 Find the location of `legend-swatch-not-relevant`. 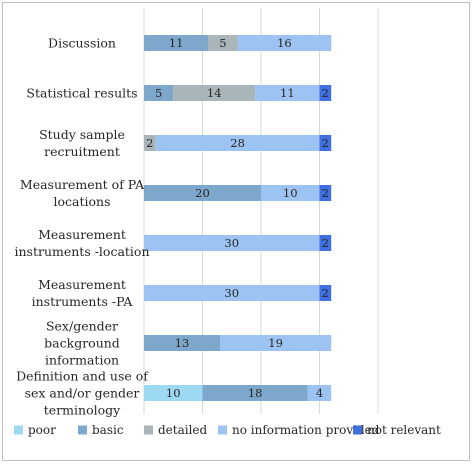

legend-swatch-not-relevant is located at coordinates (357, 430).